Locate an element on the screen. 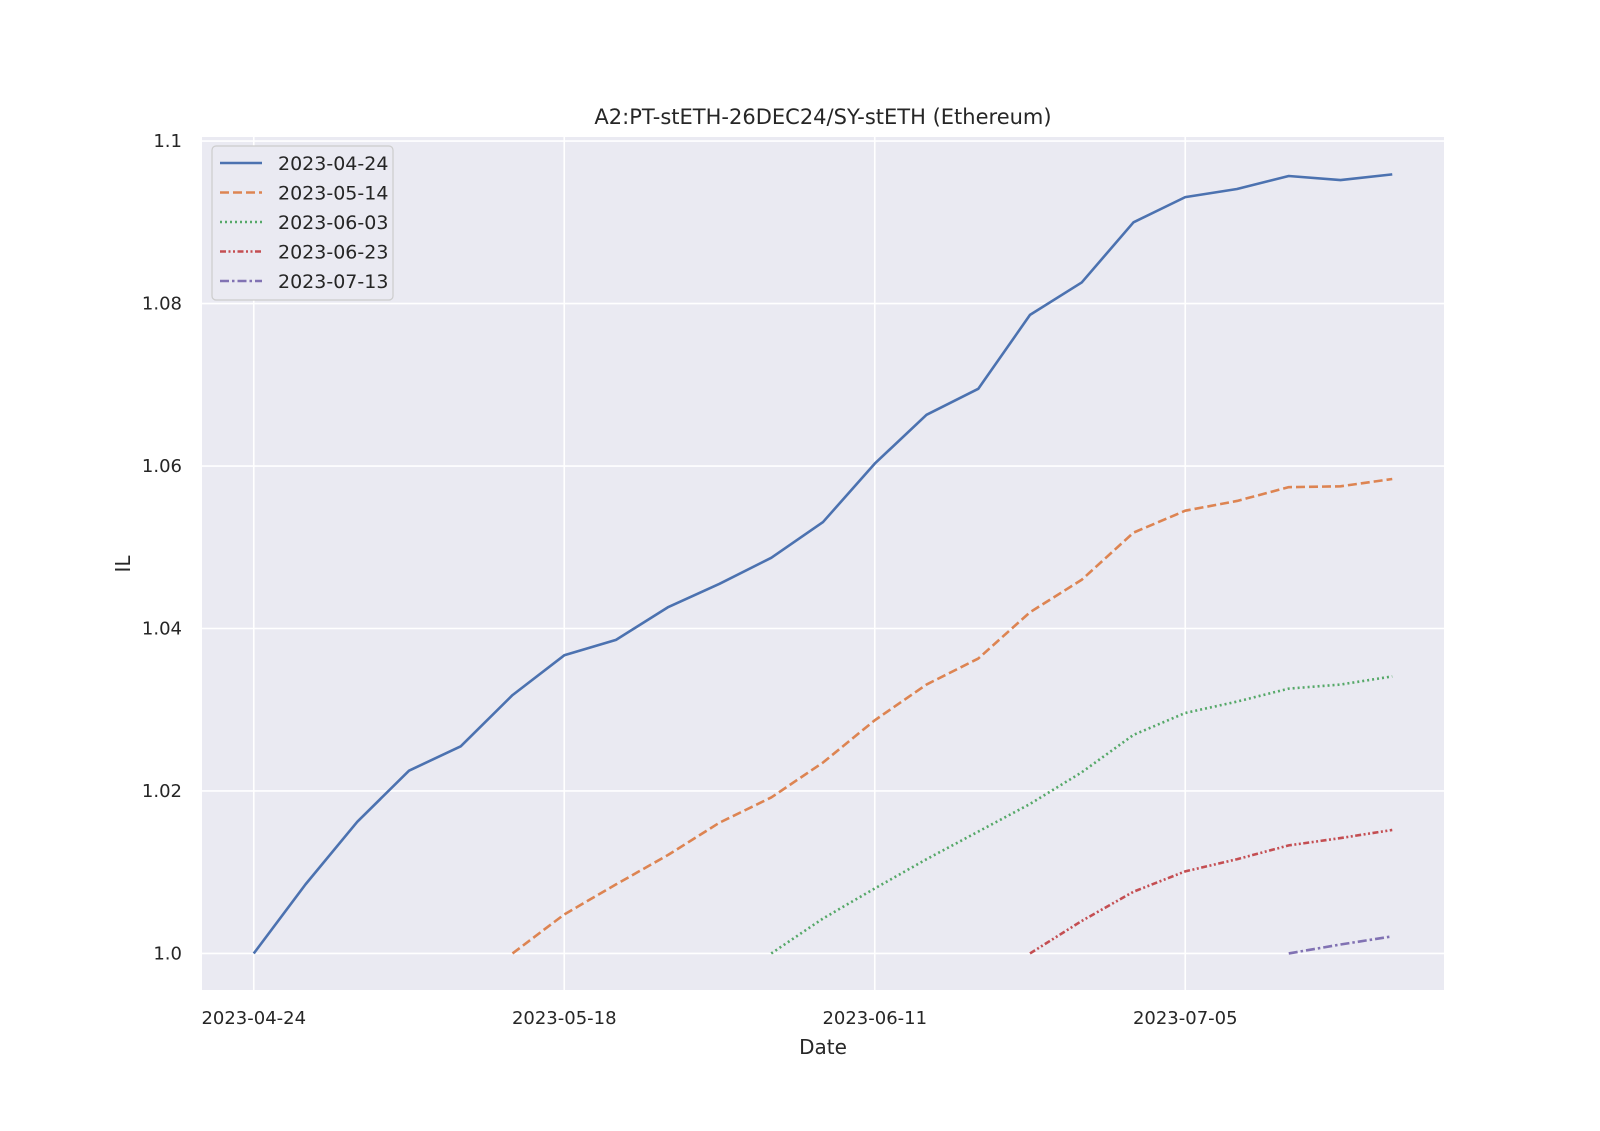  x-tick-label: 2023-06-11 is located at coordinates (874, 1018).